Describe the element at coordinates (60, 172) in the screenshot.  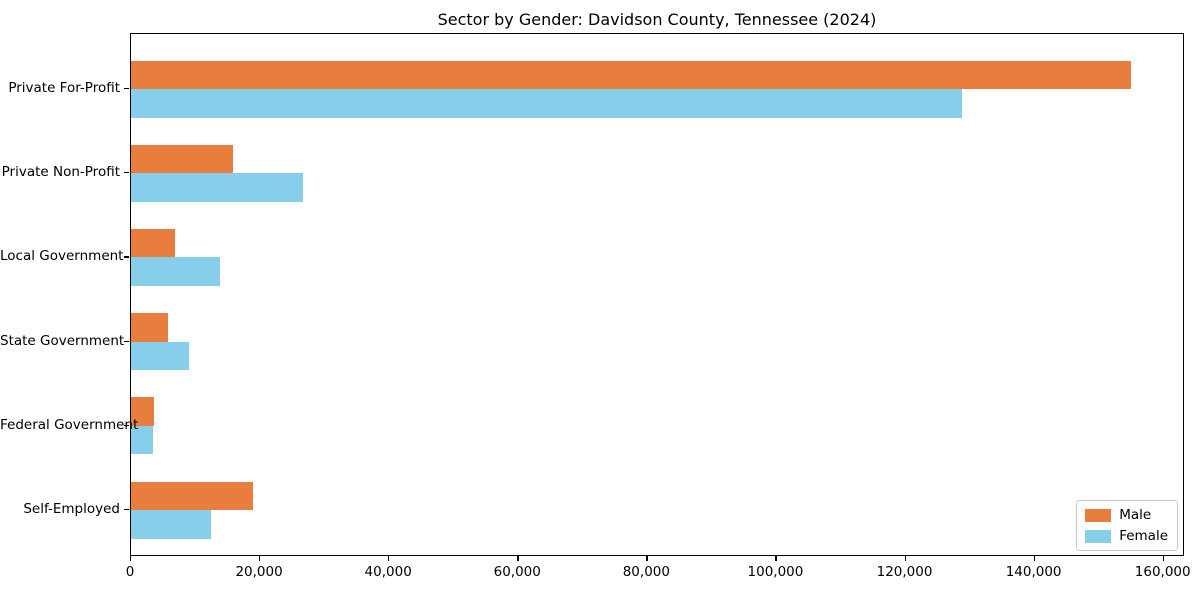
I see `ytick-label-1: Private Non-Profit` at that location.